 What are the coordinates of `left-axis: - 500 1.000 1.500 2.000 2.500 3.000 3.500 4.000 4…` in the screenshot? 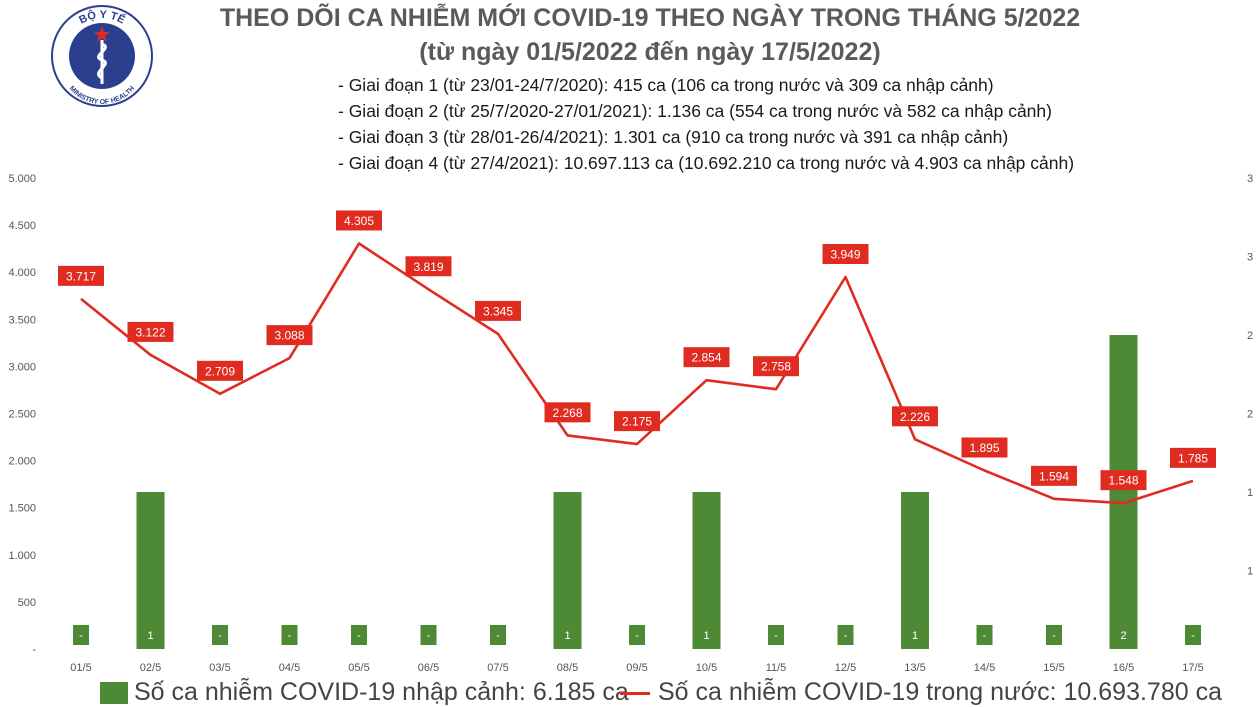 It's located at (22, 414).